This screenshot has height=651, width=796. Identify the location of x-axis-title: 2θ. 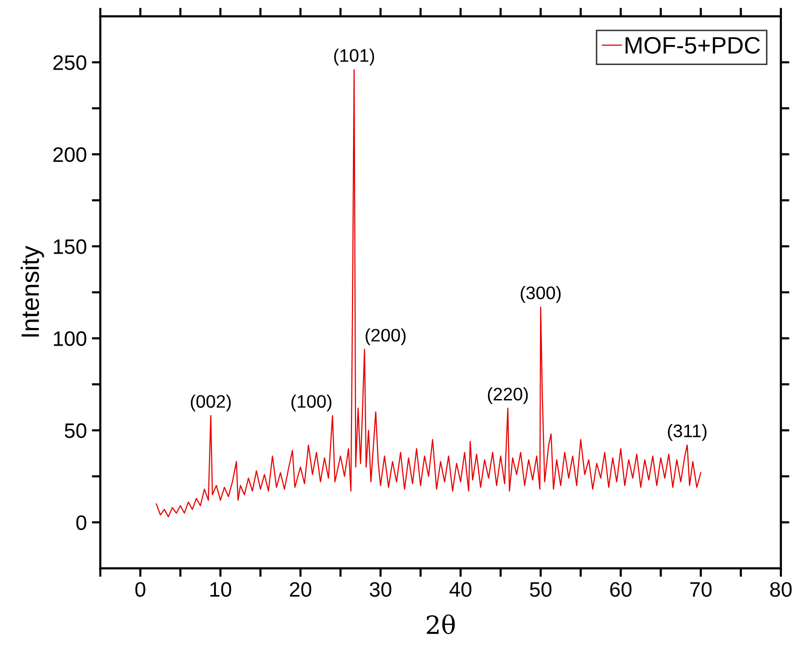
(440, 624).